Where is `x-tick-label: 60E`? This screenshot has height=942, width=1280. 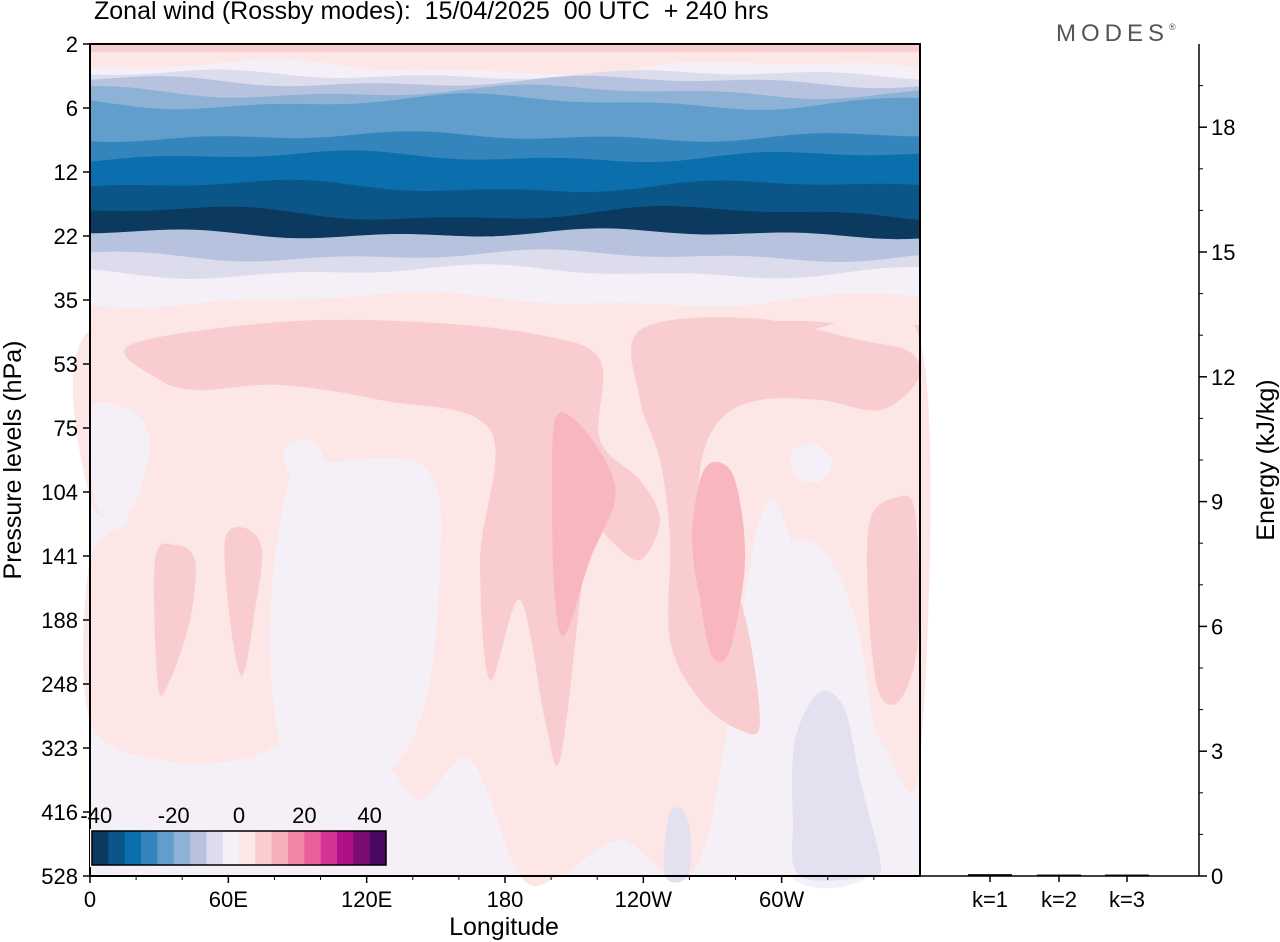 x-tick-label: 60E is located at coordinates (228, 899).